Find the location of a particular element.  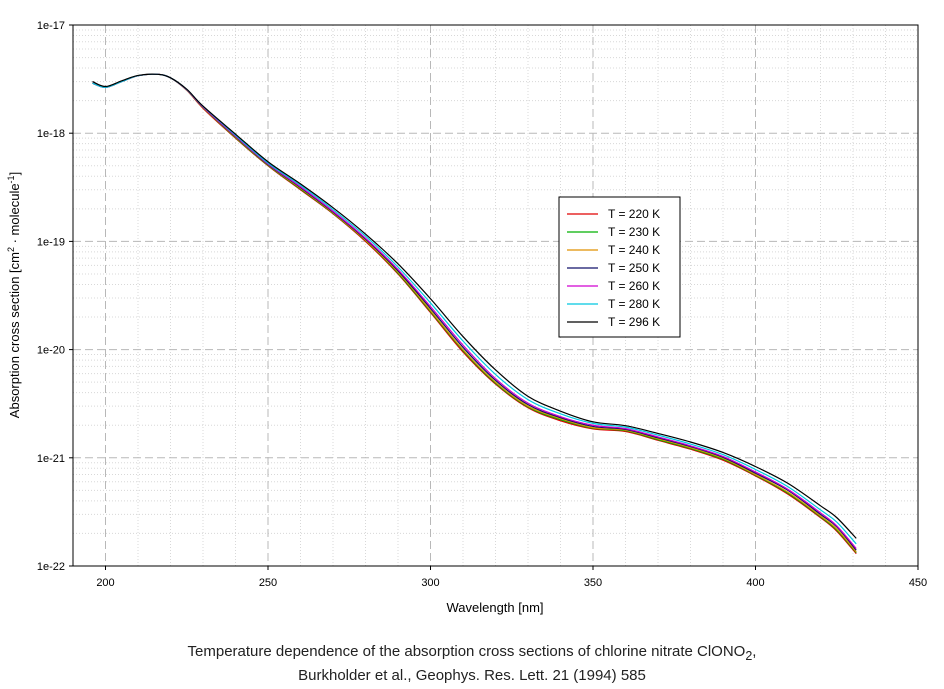

y-tick-label: 1e-21 is located at coordinates (51, 459).